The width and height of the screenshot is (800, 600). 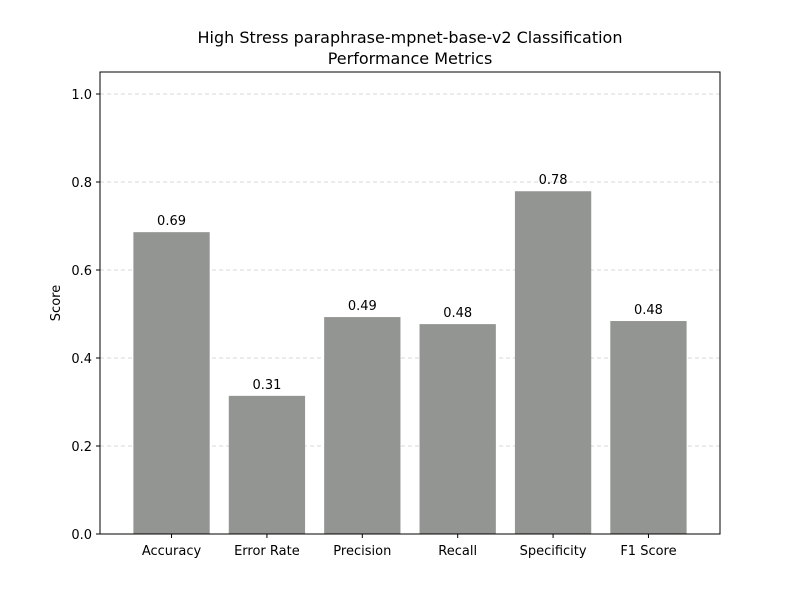 What do you see at coordinates (56, 303) in the screenshot?
I see `y-axis-label: Score` at bounding box center [56, 303].